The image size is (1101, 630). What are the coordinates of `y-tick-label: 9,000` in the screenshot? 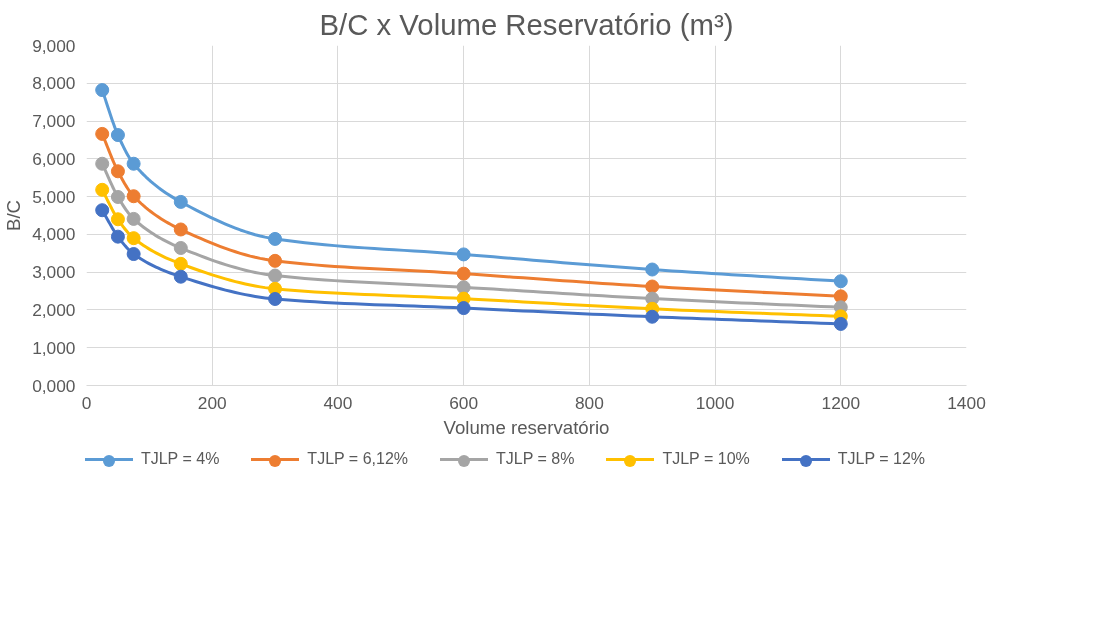 It's located at (54, 45).